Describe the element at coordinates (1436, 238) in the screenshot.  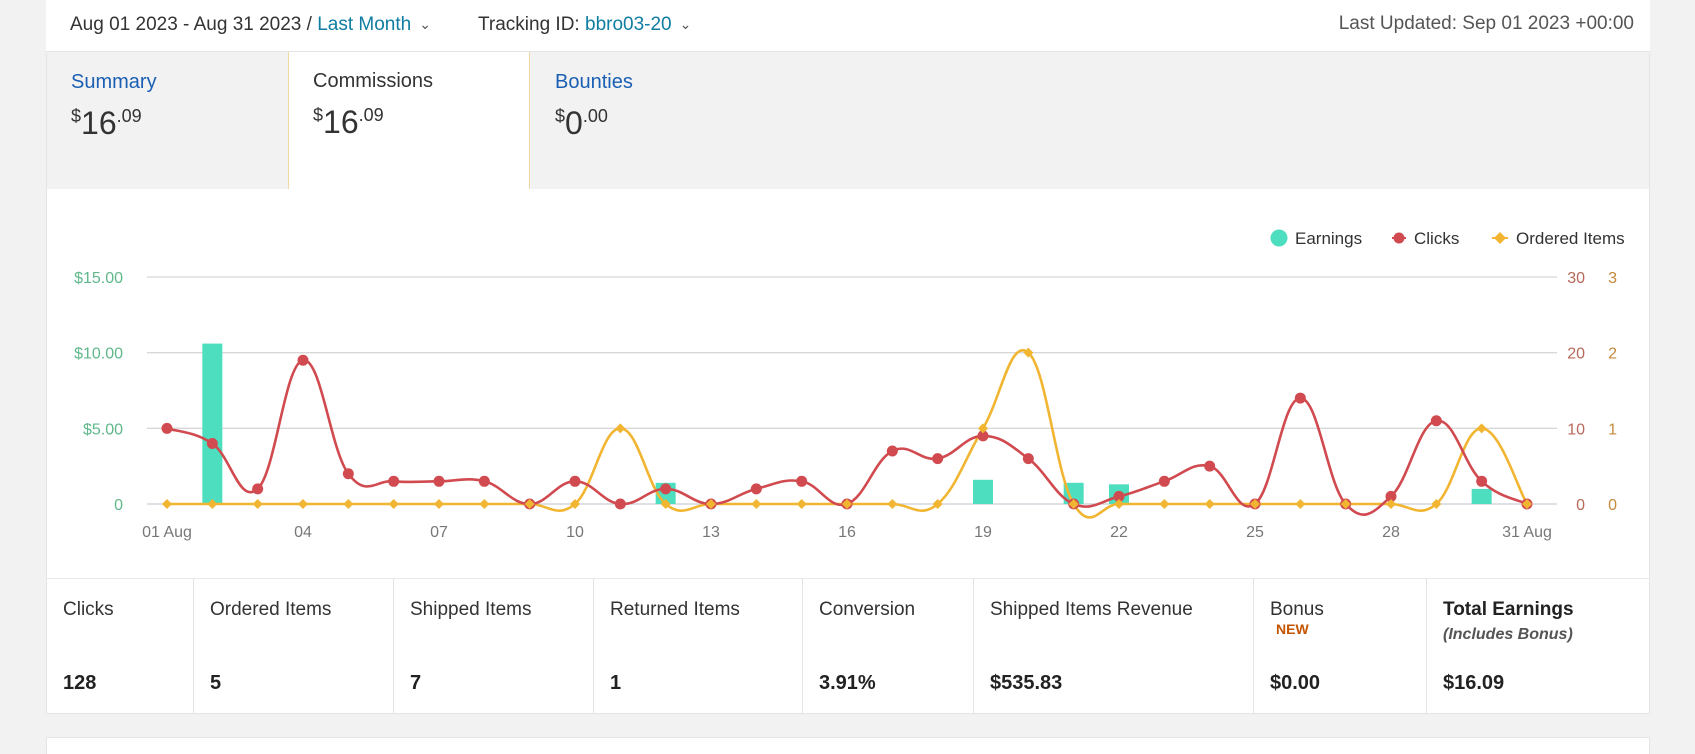
I see `legend-clicks-label: Clicks` at that location.